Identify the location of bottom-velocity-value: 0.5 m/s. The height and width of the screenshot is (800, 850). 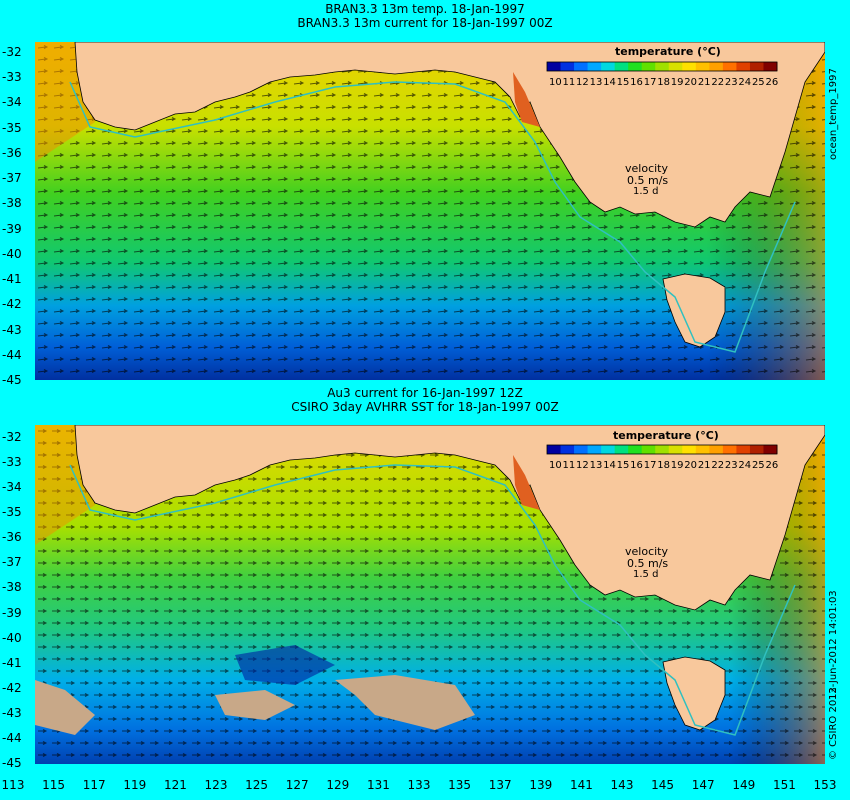
(647, 563).